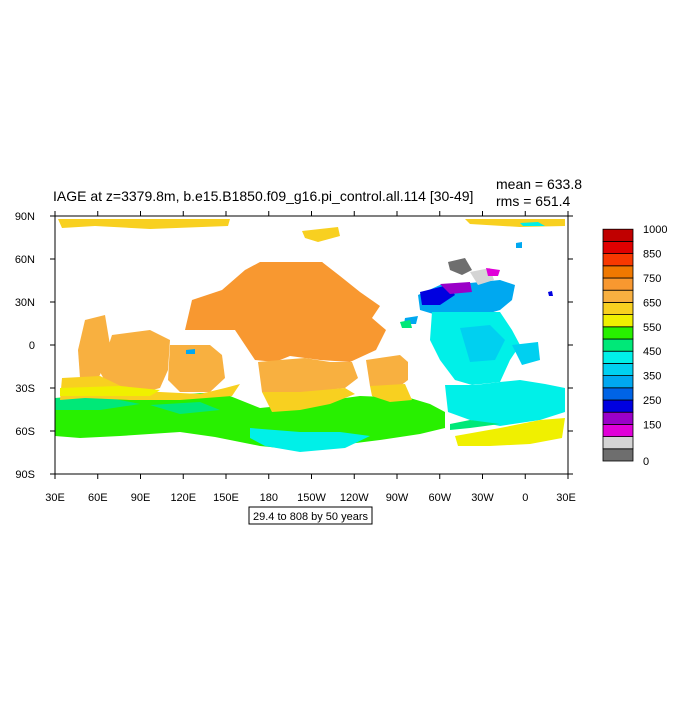 The height and width of the screenshot is (705, 700). What do you see at coordinates (308, 400) in the screenshot?
I see `pacific-south-yellow` at bounding box center [308, 400].